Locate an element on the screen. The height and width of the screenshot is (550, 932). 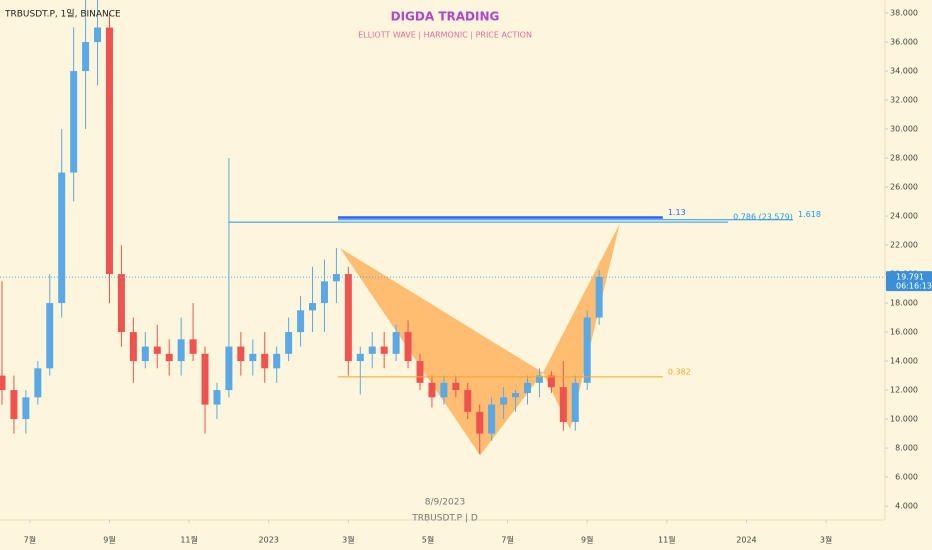
chart-subtitle: ELLIOTT WAVE | HARMONIC | PRICE ACTION is located at coordinates (445, 35).